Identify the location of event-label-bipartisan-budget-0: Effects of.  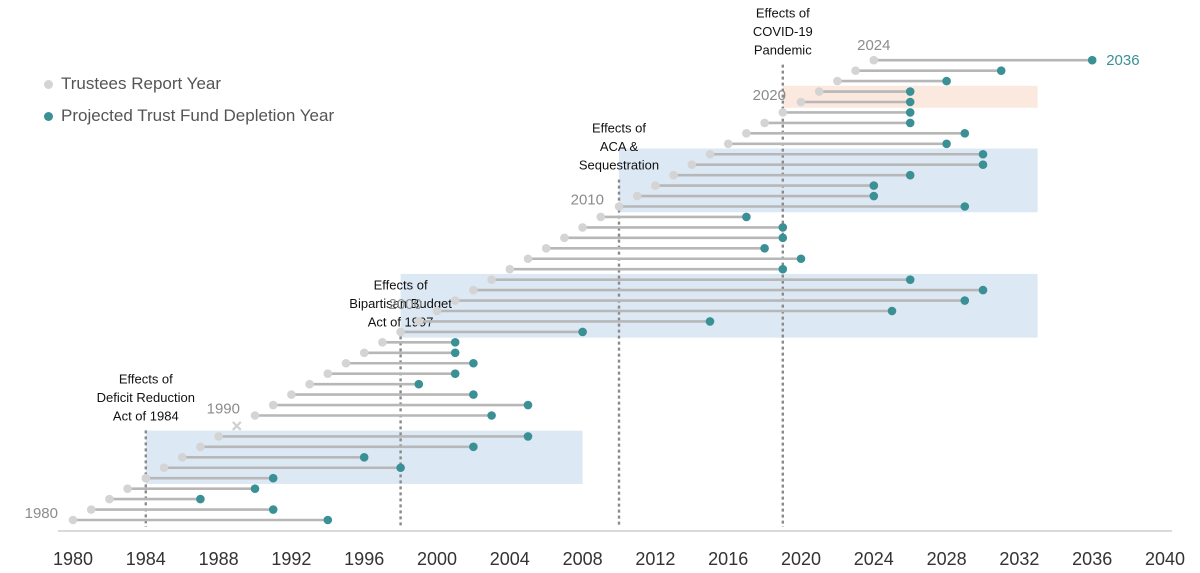
(401, 284).